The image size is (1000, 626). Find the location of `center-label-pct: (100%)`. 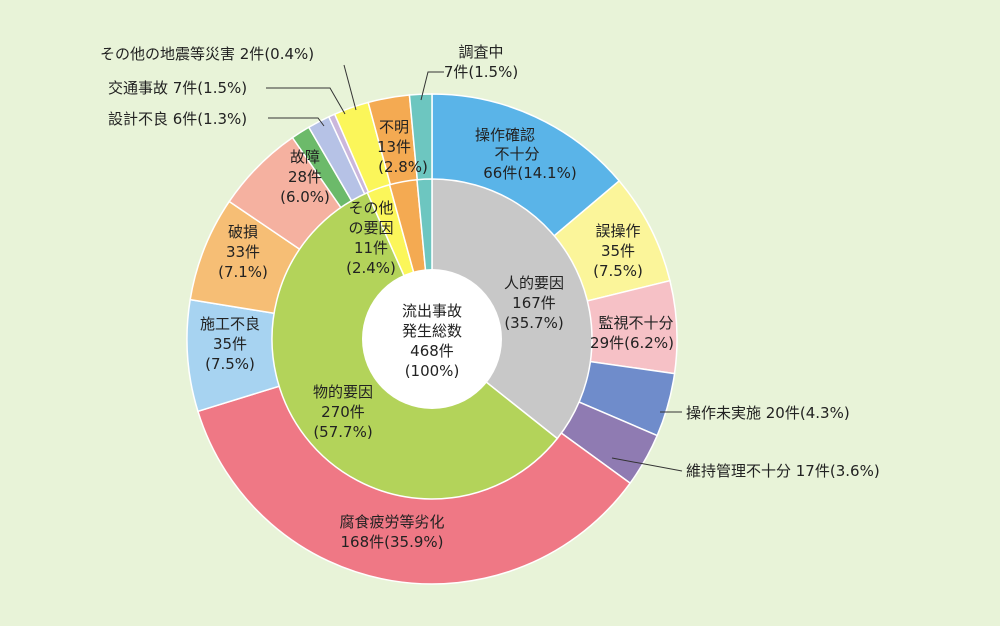

center-label-pct: (100%) is located at coordinates (432, 371).